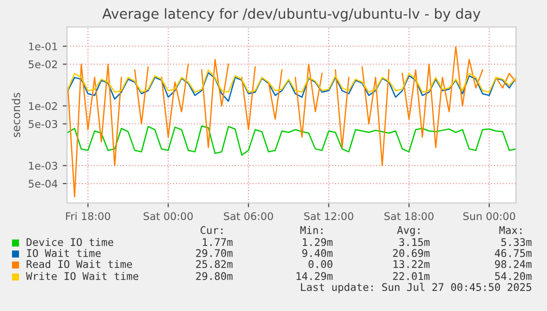  I want to click on x-tick-label: Sat 00:00, so click(168, 216).